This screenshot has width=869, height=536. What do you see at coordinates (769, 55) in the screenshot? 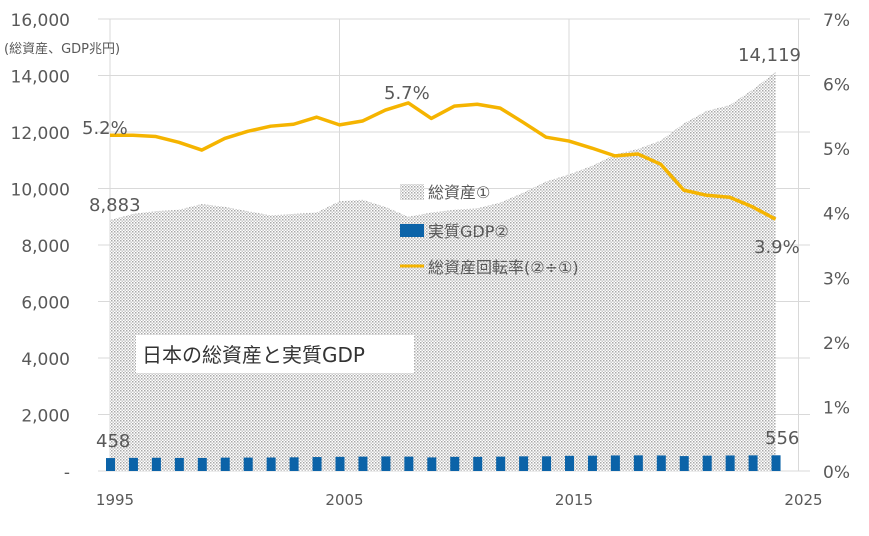
I see `asset-last-label: 14,119` at bounding box center [769, 55].